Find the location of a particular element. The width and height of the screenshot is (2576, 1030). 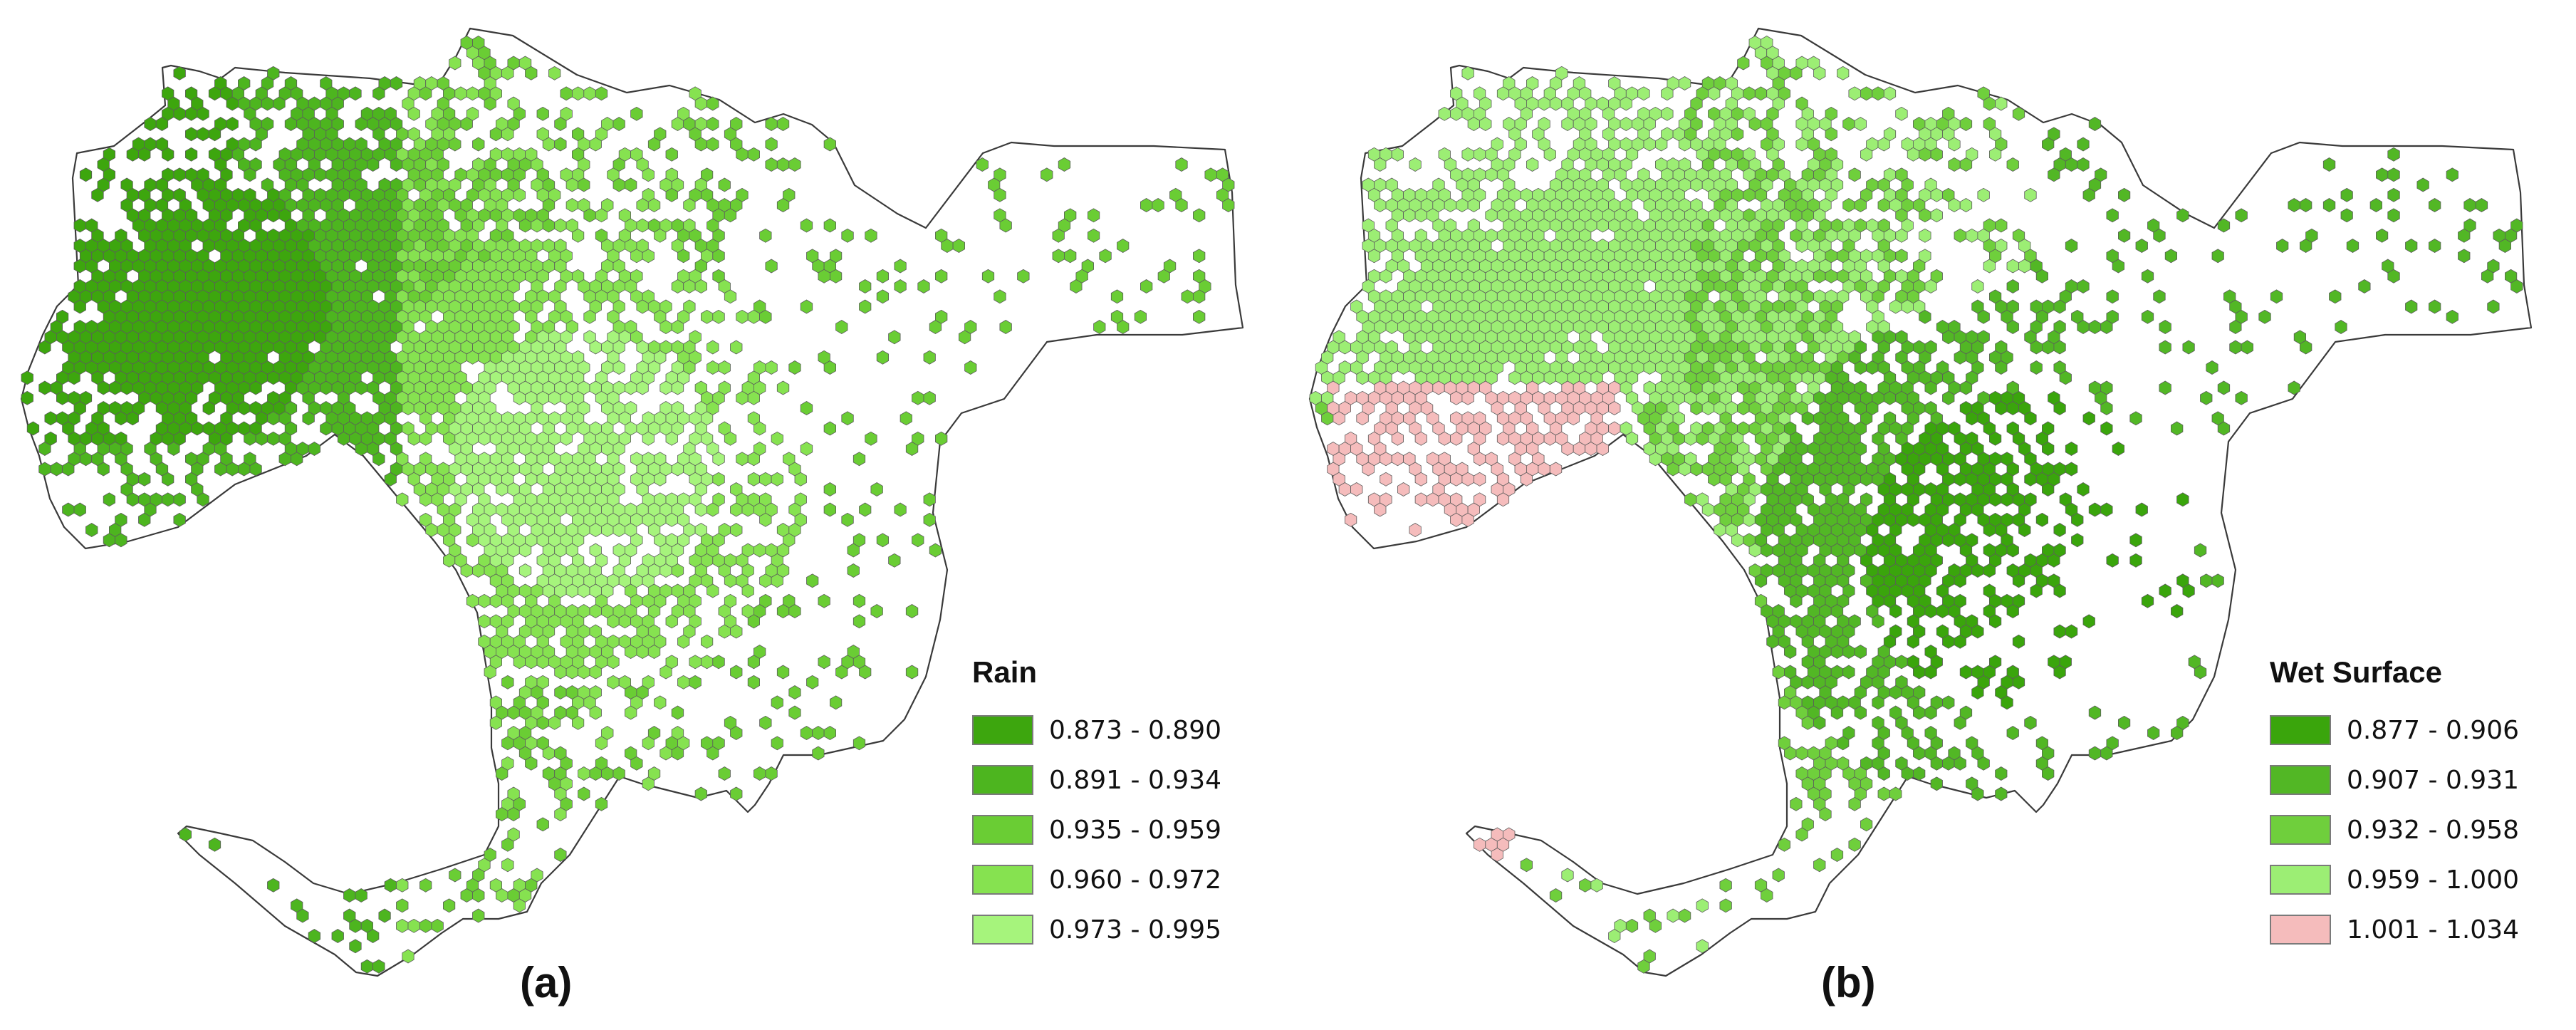

panel-label: (b) is located at coordinates (1848, 983).